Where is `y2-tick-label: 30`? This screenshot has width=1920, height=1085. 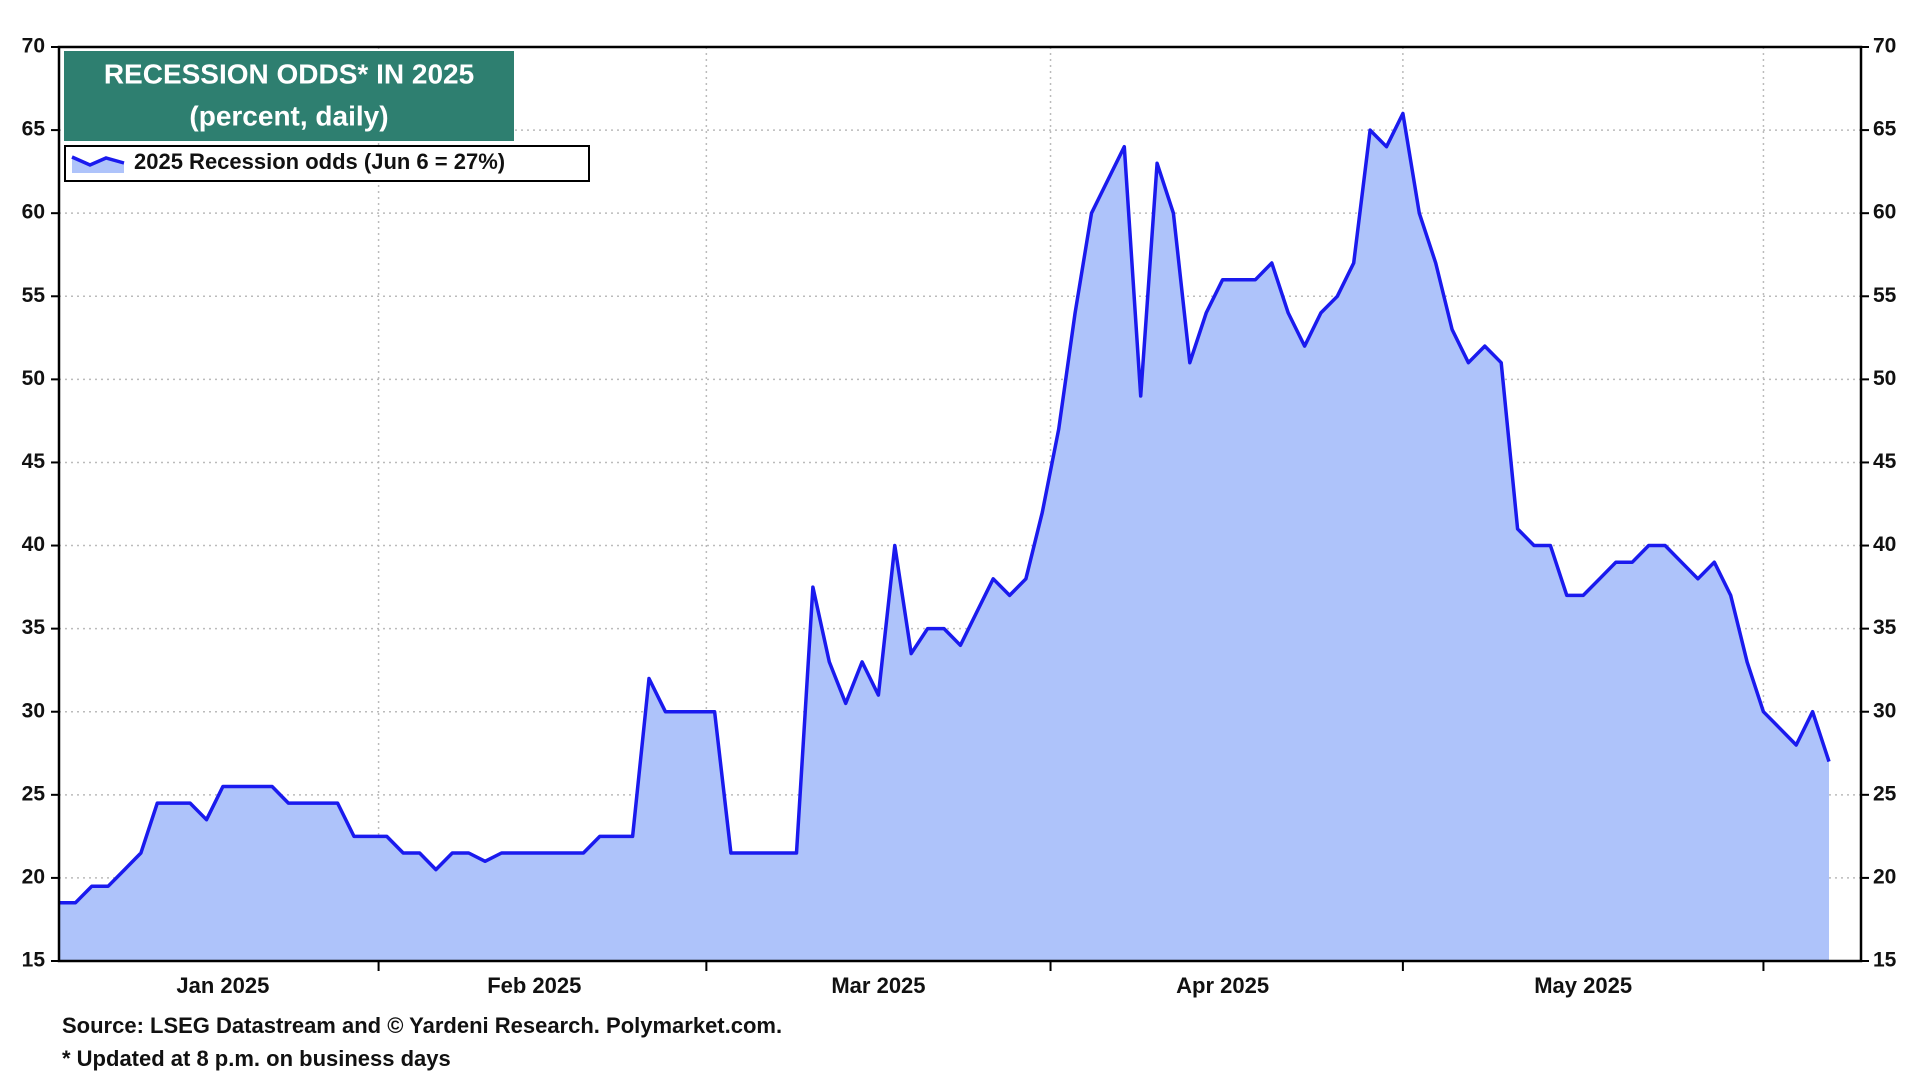 y2-tick-label: 30 is located at coordinates (1884, 710).